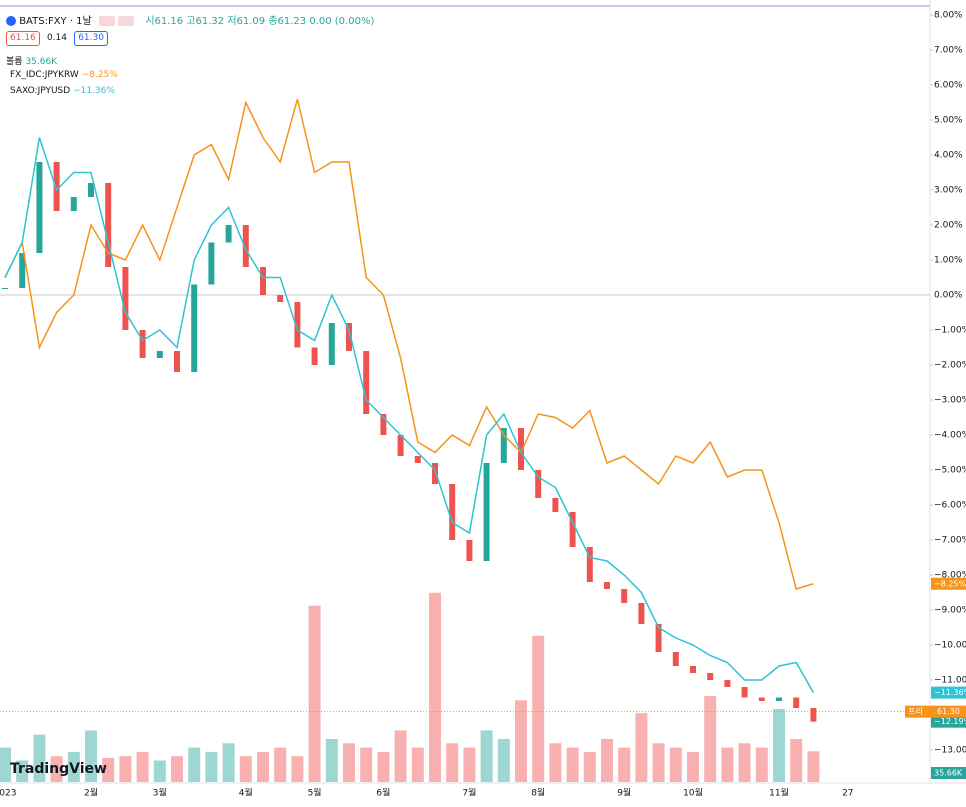 This screenshot has width=966, height=807. Describe the element at coordinates (950, 366) in the screenshot. I see `y-tick-label: −2.00%` at that location.